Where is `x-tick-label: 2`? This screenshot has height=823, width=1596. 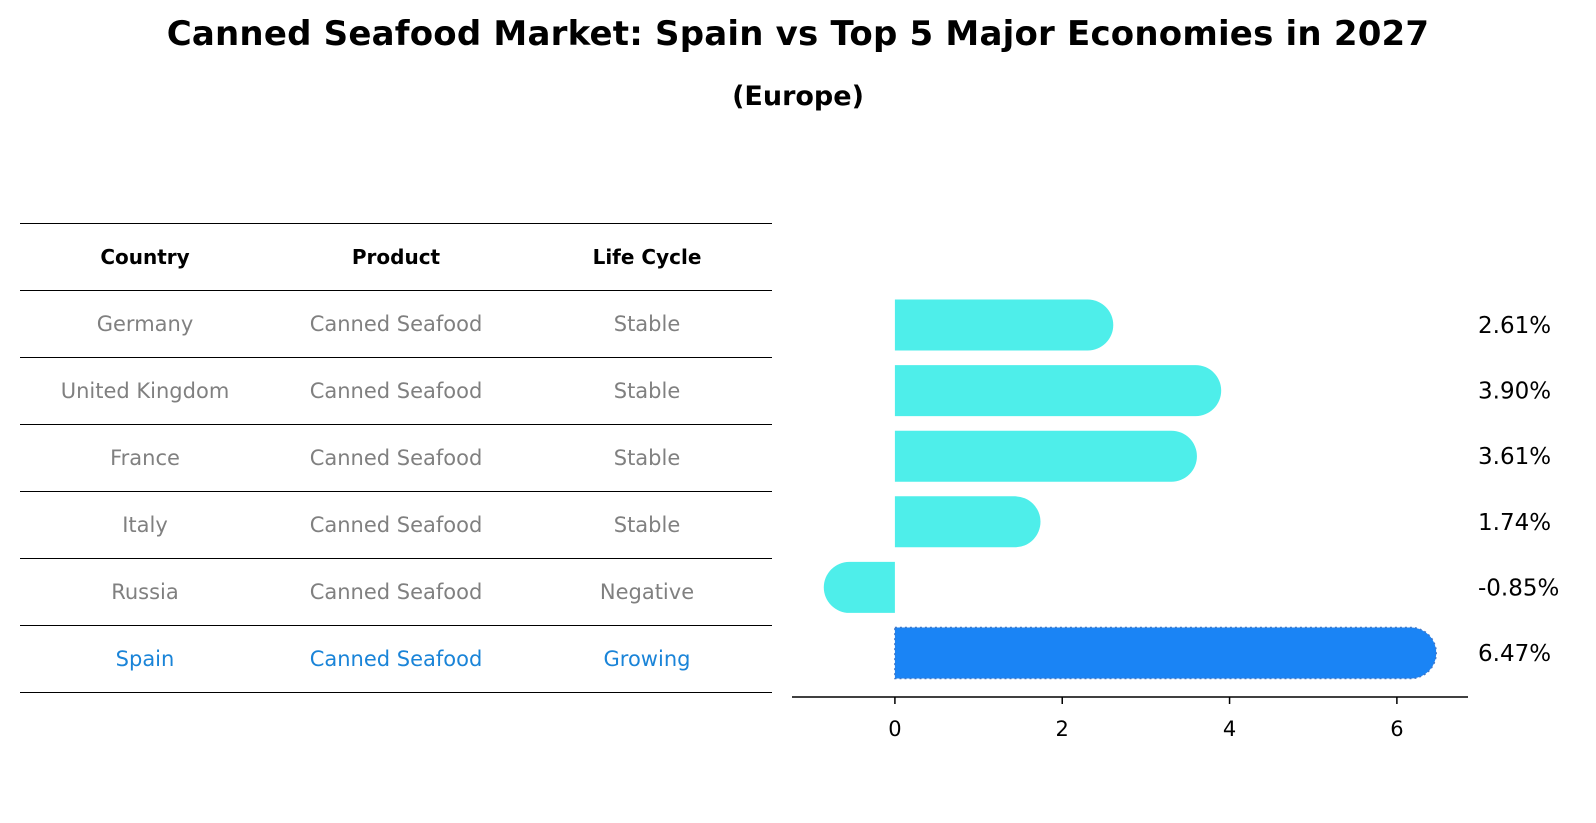
x-tick-label: 2 is located at coordinates (1062, 729).